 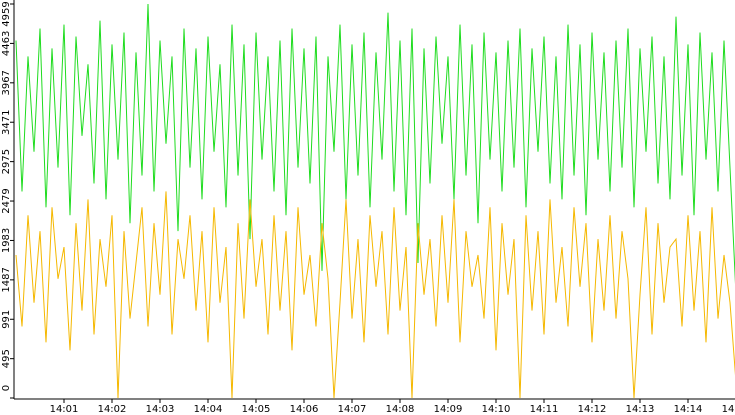 What do you see at coordinates (6, 161) in the screenshot?
I see `y-tick-label: 2975` at bounding box center [6, 161].